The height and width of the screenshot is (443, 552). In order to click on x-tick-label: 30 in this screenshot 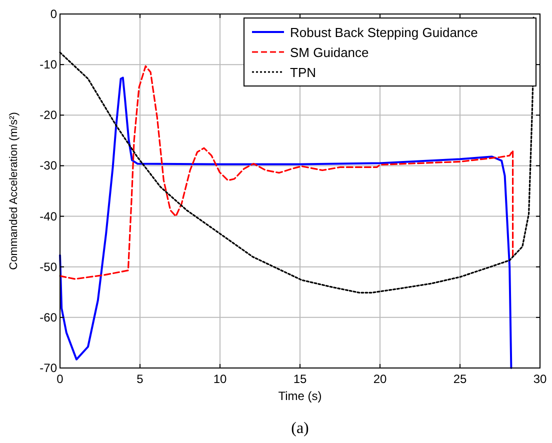, I will do `click(540, 379)`.